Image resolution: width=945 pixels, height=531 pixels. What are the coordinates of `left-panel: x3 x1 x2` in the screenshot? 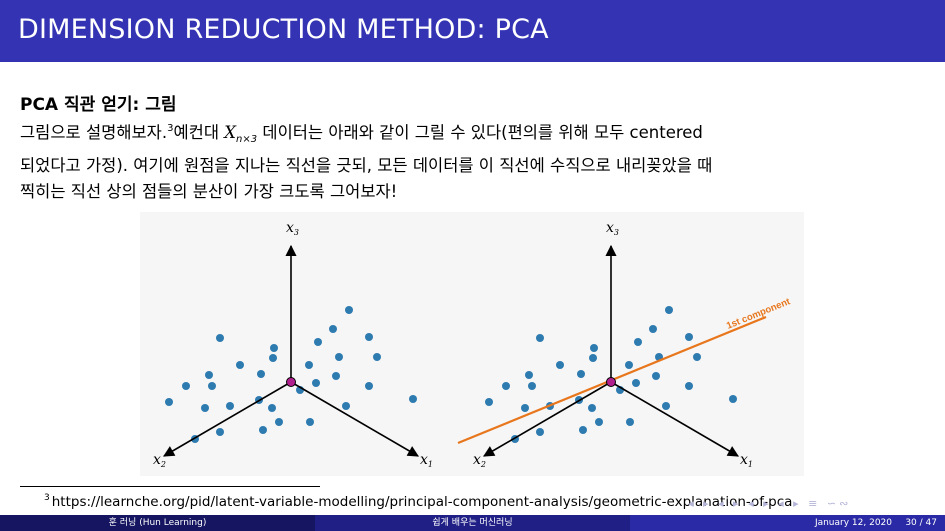 It's located at (293, 344).